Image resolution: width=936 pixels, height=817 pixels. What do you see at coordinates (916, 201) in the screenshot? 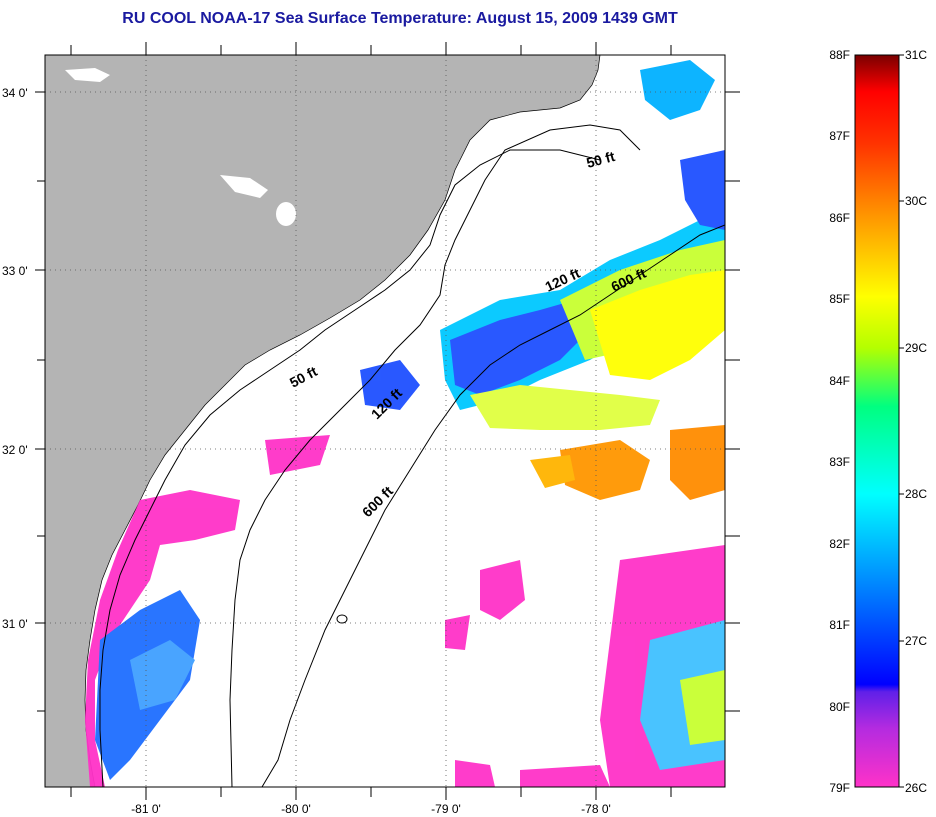
I see `colorbar-c-label: 30C` at bounding box center [916, 201].